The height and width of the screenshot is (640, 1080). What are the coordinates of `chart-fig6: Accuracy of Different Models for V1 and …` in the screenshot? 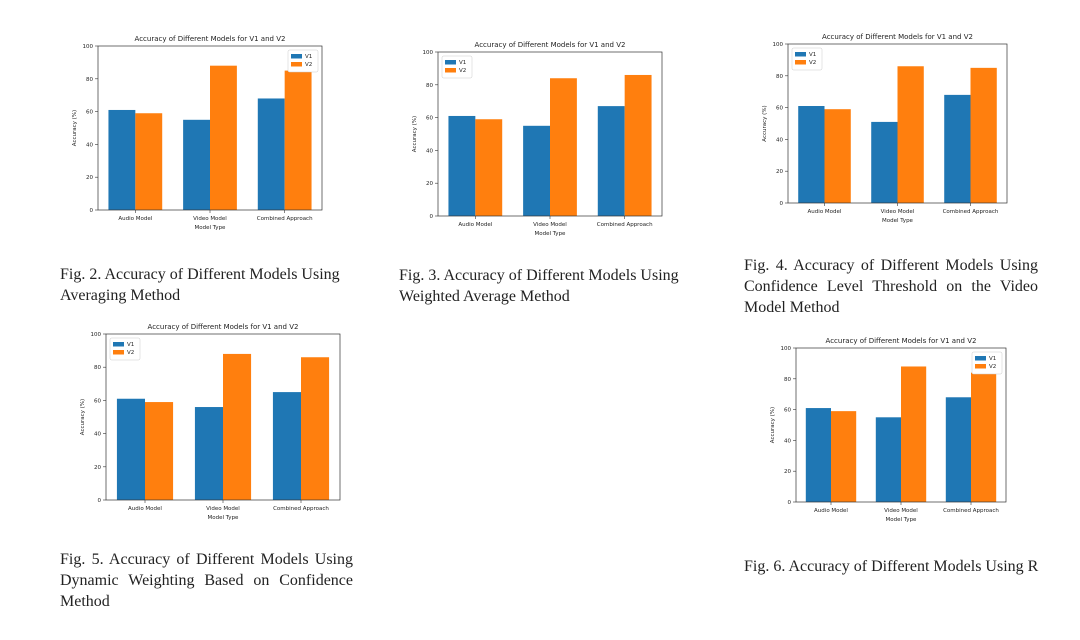 It's located at (888, 430).